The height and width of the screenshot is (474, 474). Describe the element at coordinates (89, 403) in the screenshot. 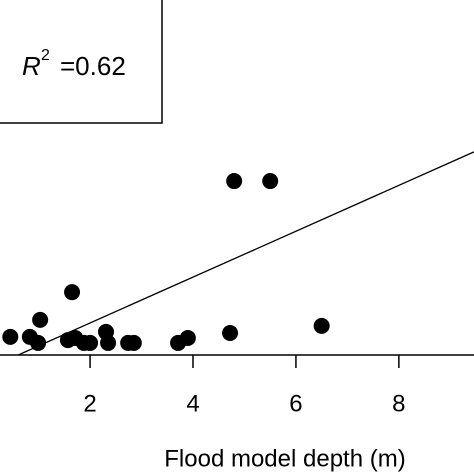

I see `x-tick-label: 2` at that location.